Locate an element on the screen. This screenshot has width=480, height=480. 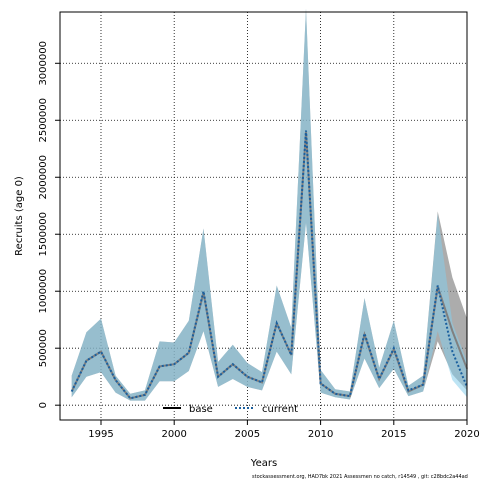
legend-current-label: current is located at coordinates (280, 409).